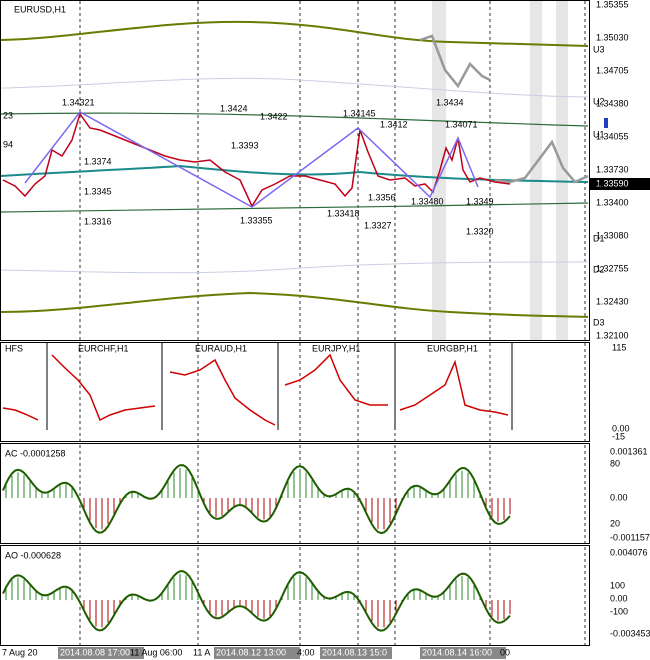 This screenshot has height=660, width=650. What do you see at coordinates (612, 335) in the screenshot?
I see `price-label: 1.32100` at bounding box center [612, 335].